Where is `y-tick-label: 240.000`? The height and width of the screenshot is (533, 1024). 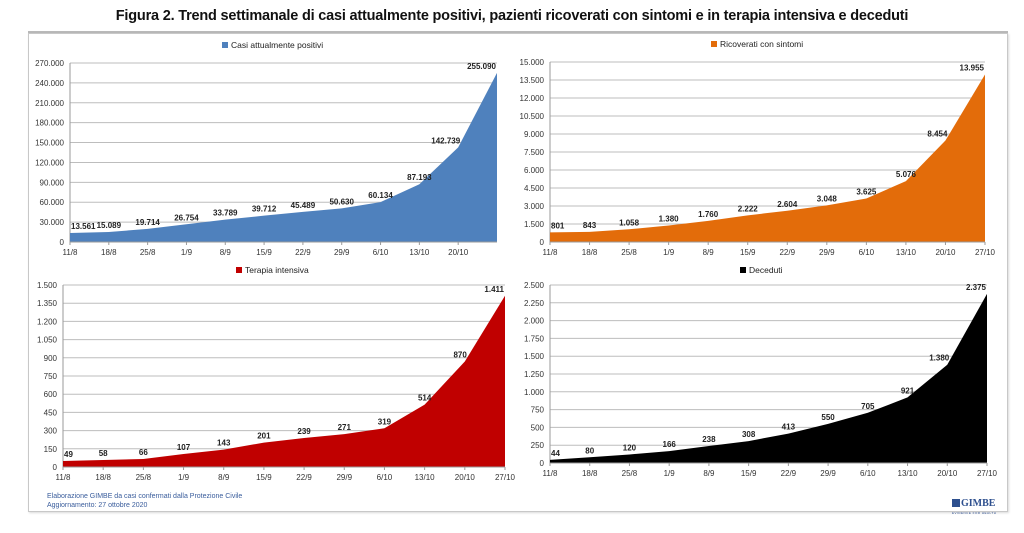
y-tick-label: 240.000 is located at coordinates (49, 83).